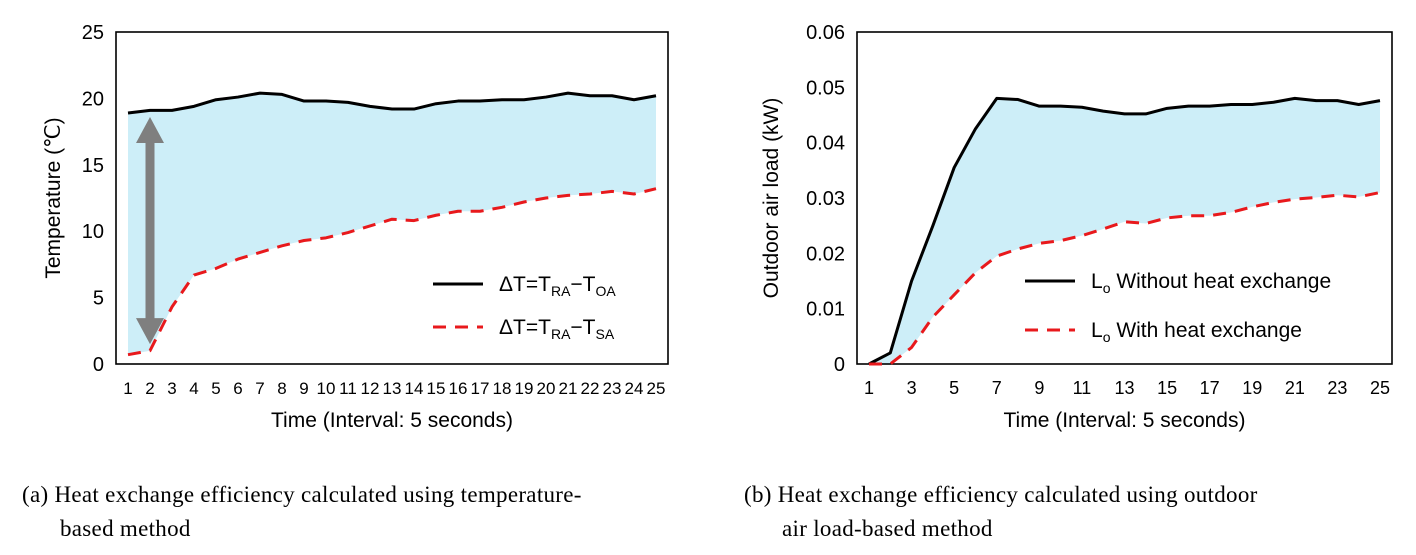  I want to click on y-tick-label: 0.04, so click(825, 144).